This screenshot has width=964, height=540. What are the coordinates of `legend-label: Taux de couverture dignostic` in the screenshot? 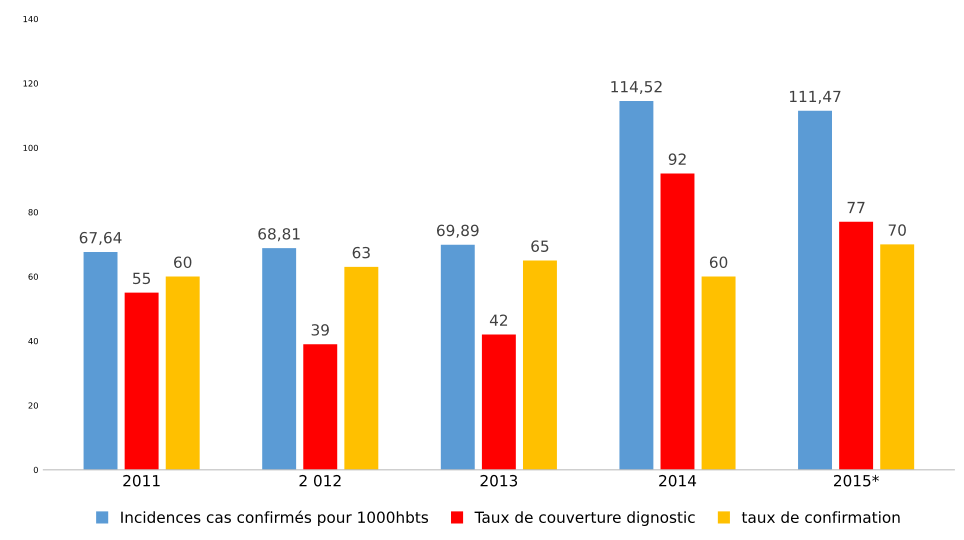 It's located at (584, 518).